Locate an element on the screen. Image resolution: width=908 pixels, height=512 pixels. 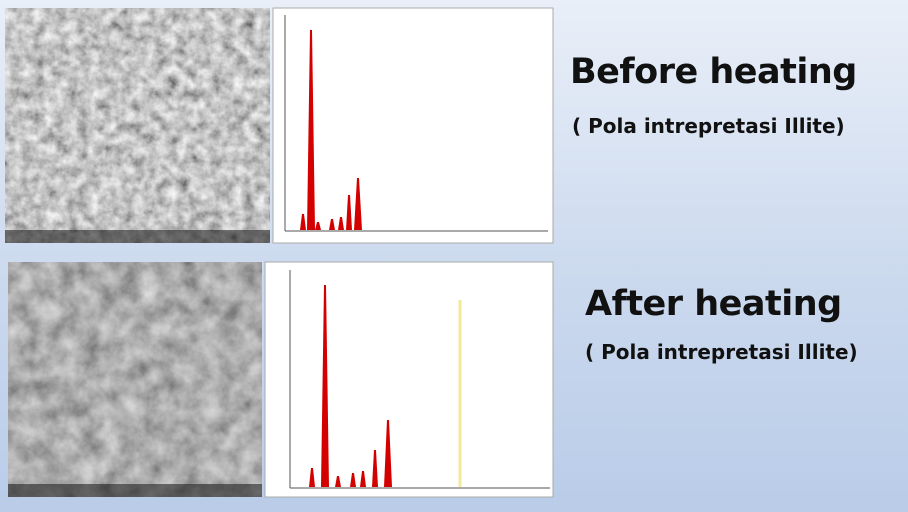
heading: Before heating is located at coordinates (713, 72).